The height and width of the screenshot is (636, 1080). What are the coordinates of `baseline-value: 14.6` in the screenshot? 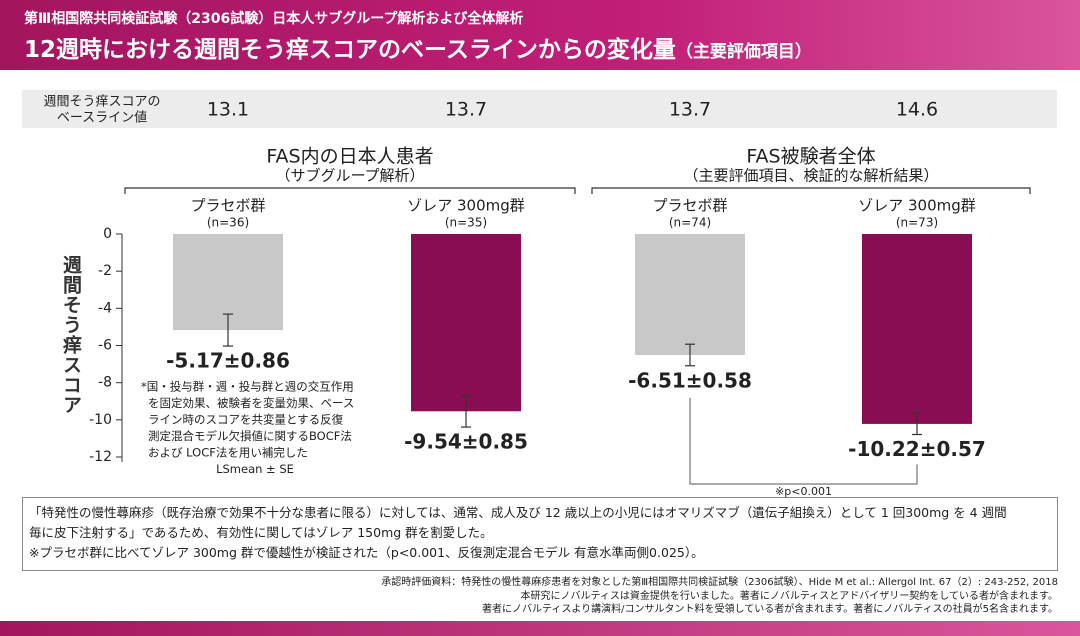 It's located at (917, 110).